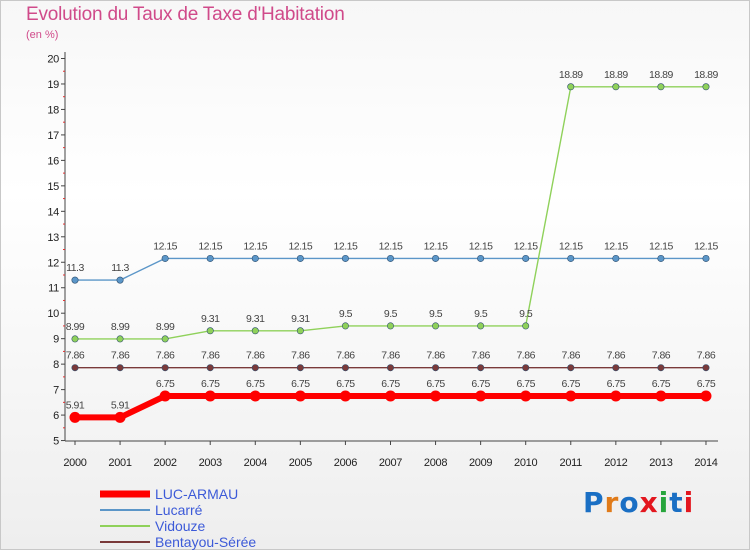 The image size is (750, 550). Describe the element at coordinates (120, 405) in the screenshot. I see `data-label-luc-armau: 5.91` at that location.